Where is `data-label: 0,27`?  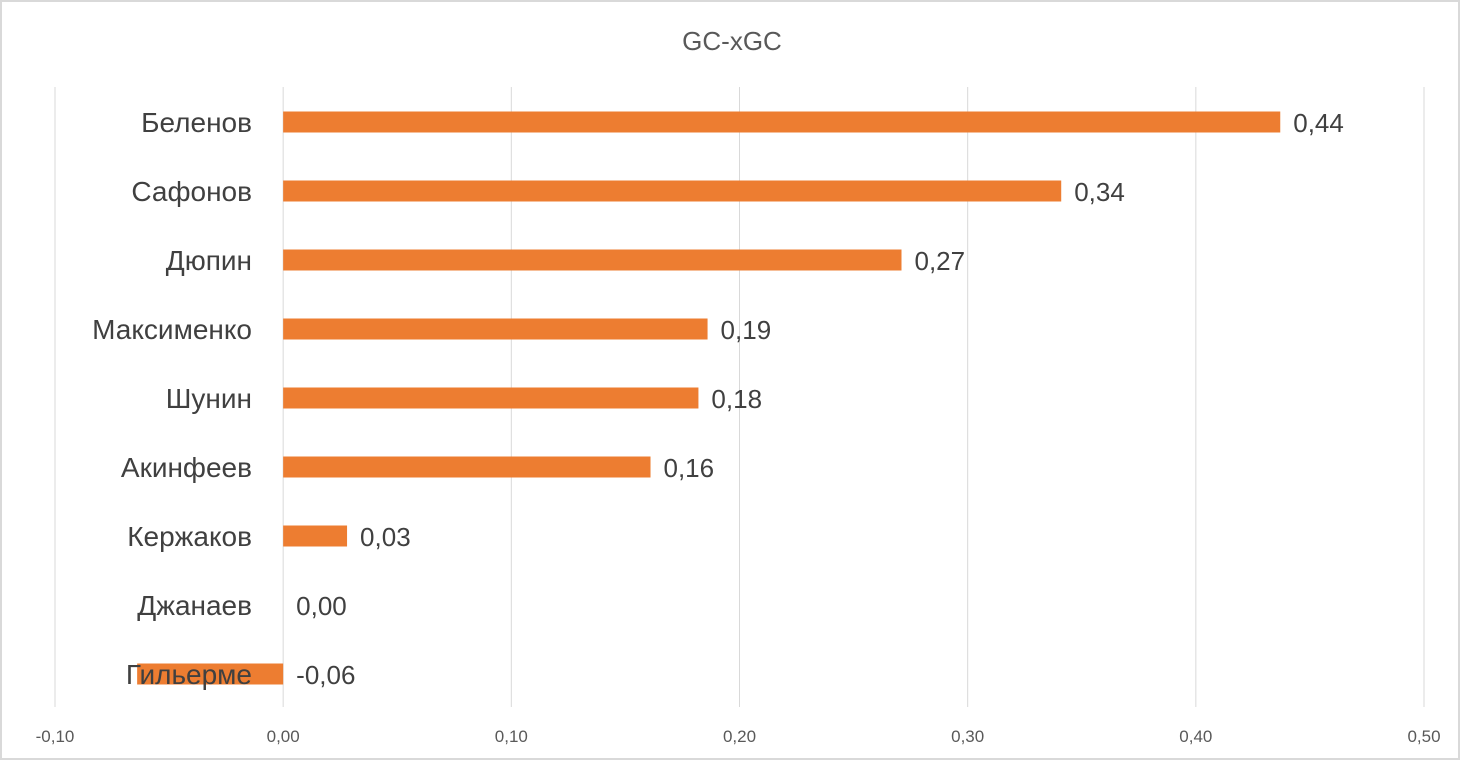
data-label: 0,27 is located at coordinates (939, 261).